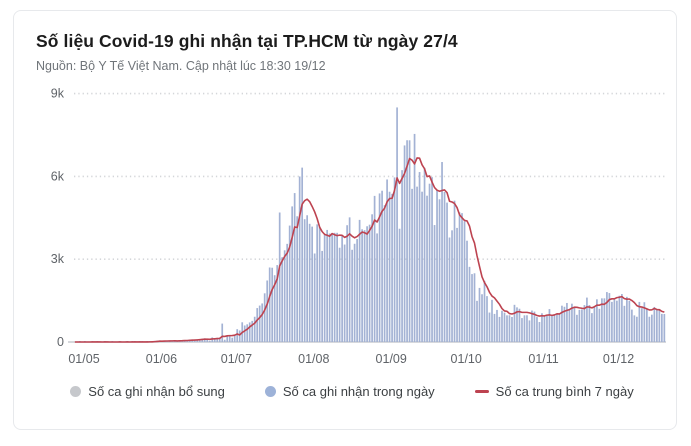 This screenshot has width=691, height=446. What do you see at coordinates (313, 359) in the screenshot?
I see `x-axis-label: 01/08` at bounding box center [313, 359].